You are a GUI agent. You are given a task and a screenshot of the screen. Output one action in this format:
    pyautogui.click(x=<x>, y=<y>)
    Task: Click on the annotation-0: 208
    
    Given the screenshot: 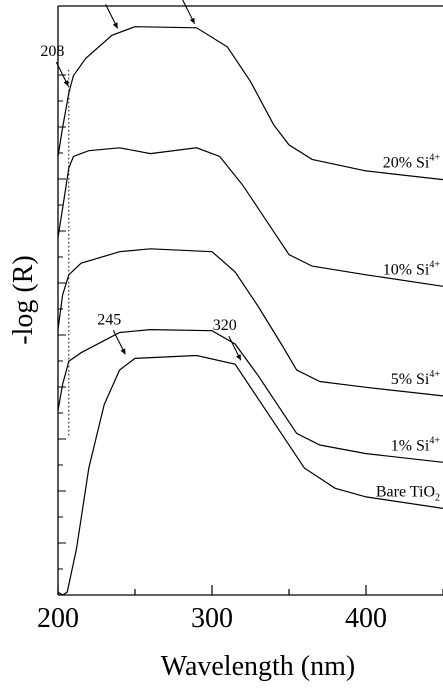 What is the action you would take?
    pyautogui.click(x=54, y=65)
    